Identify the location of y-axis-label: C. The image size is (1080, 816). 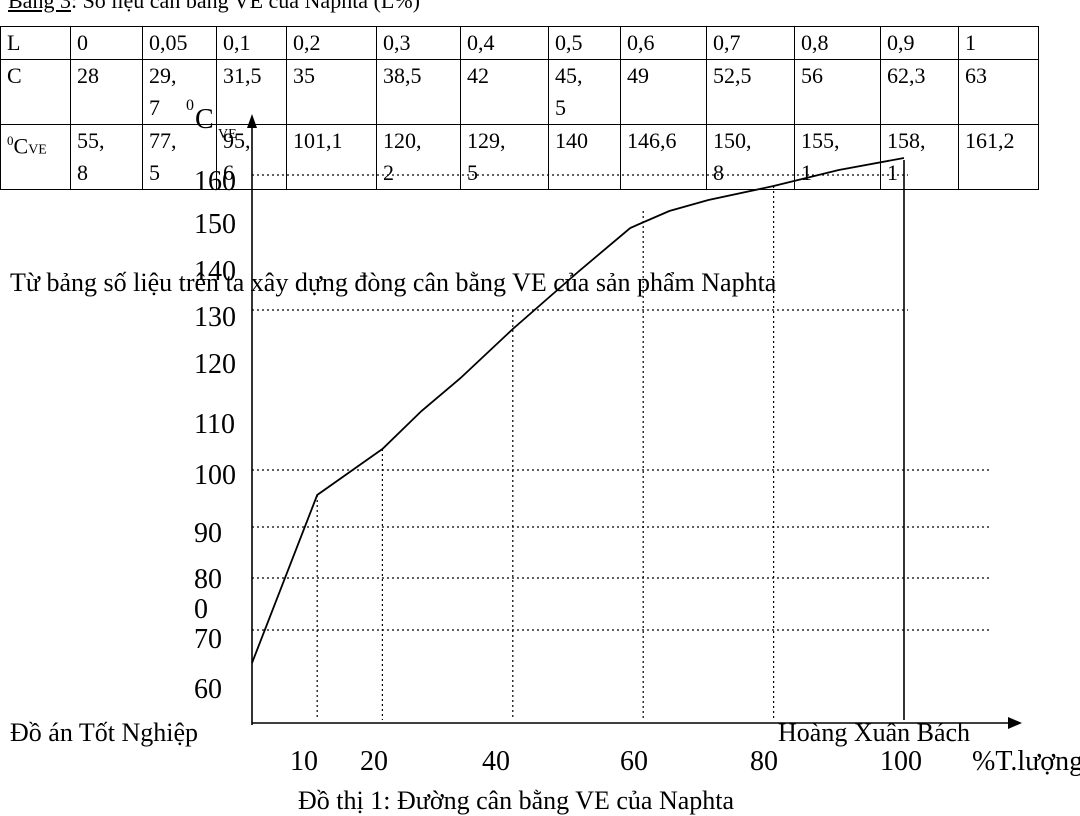
(204, 119).